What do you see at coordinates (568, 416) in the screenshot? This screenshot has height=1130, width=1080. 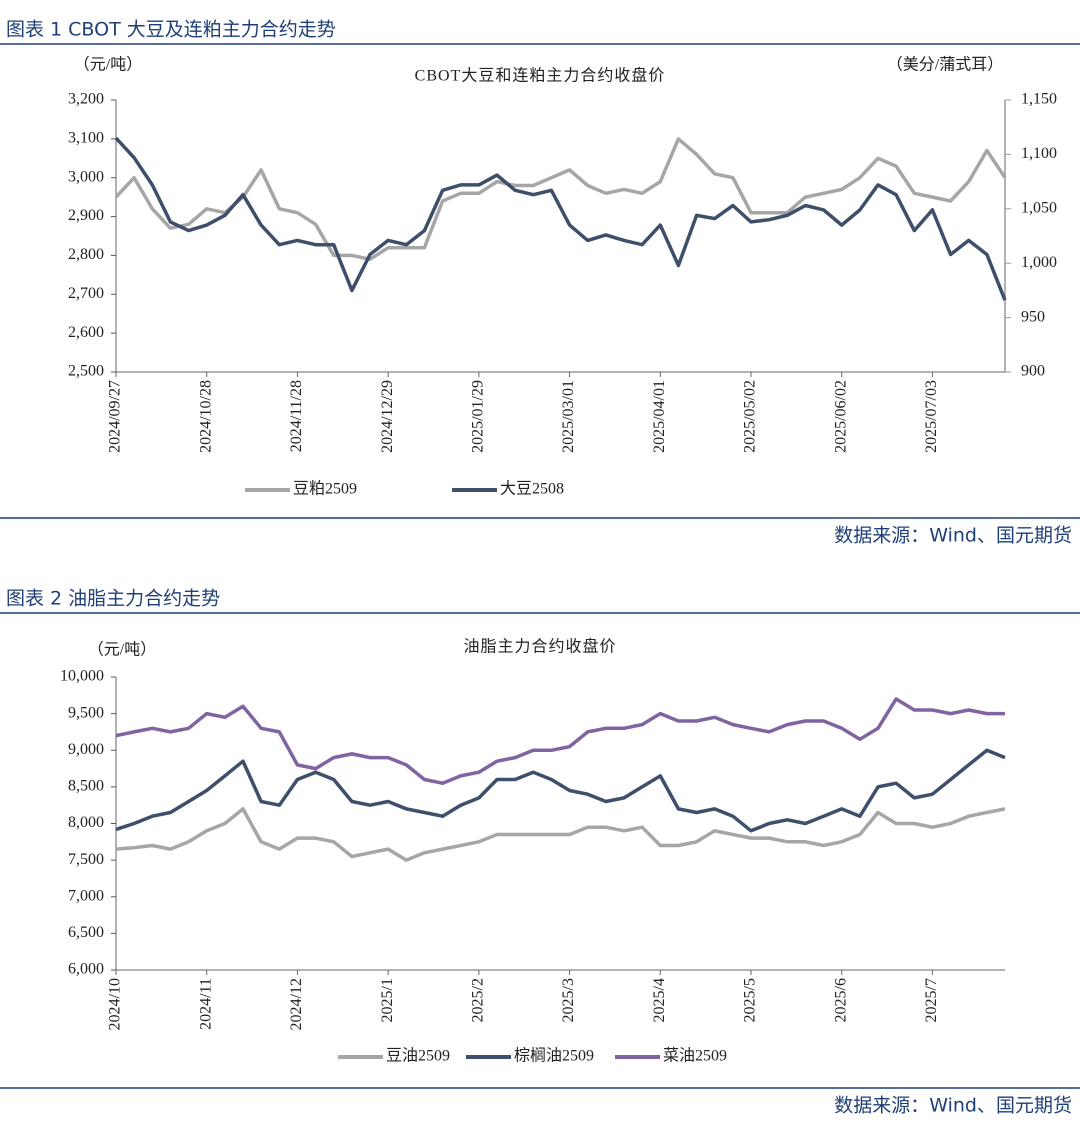 I see `x-tick-label: 2025/03/01` at bounding box center [568, 416].